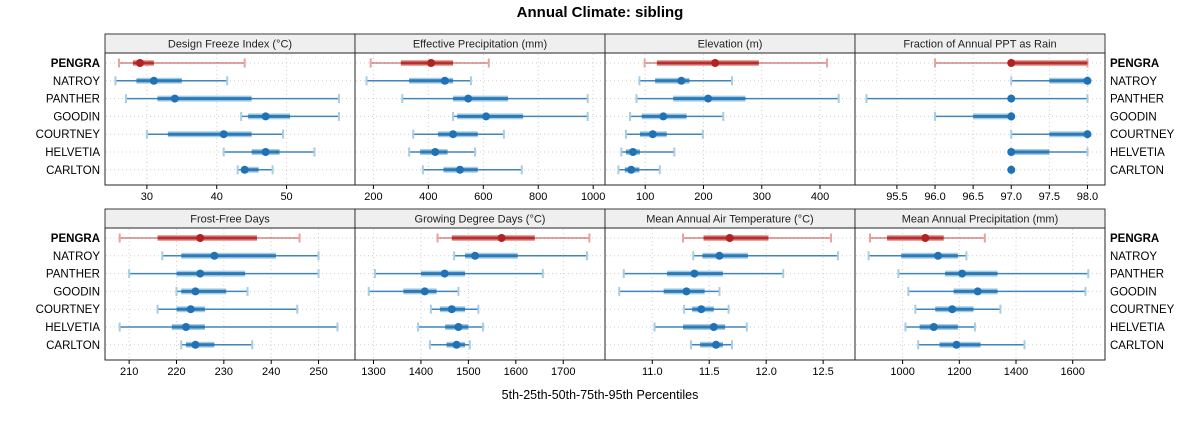 This screenshot has height=425, width=1200. What do you see at coordinates (76, 257) in the screenshot?
I see `site-label-left: NATROY` at bounding box center [76, 257].